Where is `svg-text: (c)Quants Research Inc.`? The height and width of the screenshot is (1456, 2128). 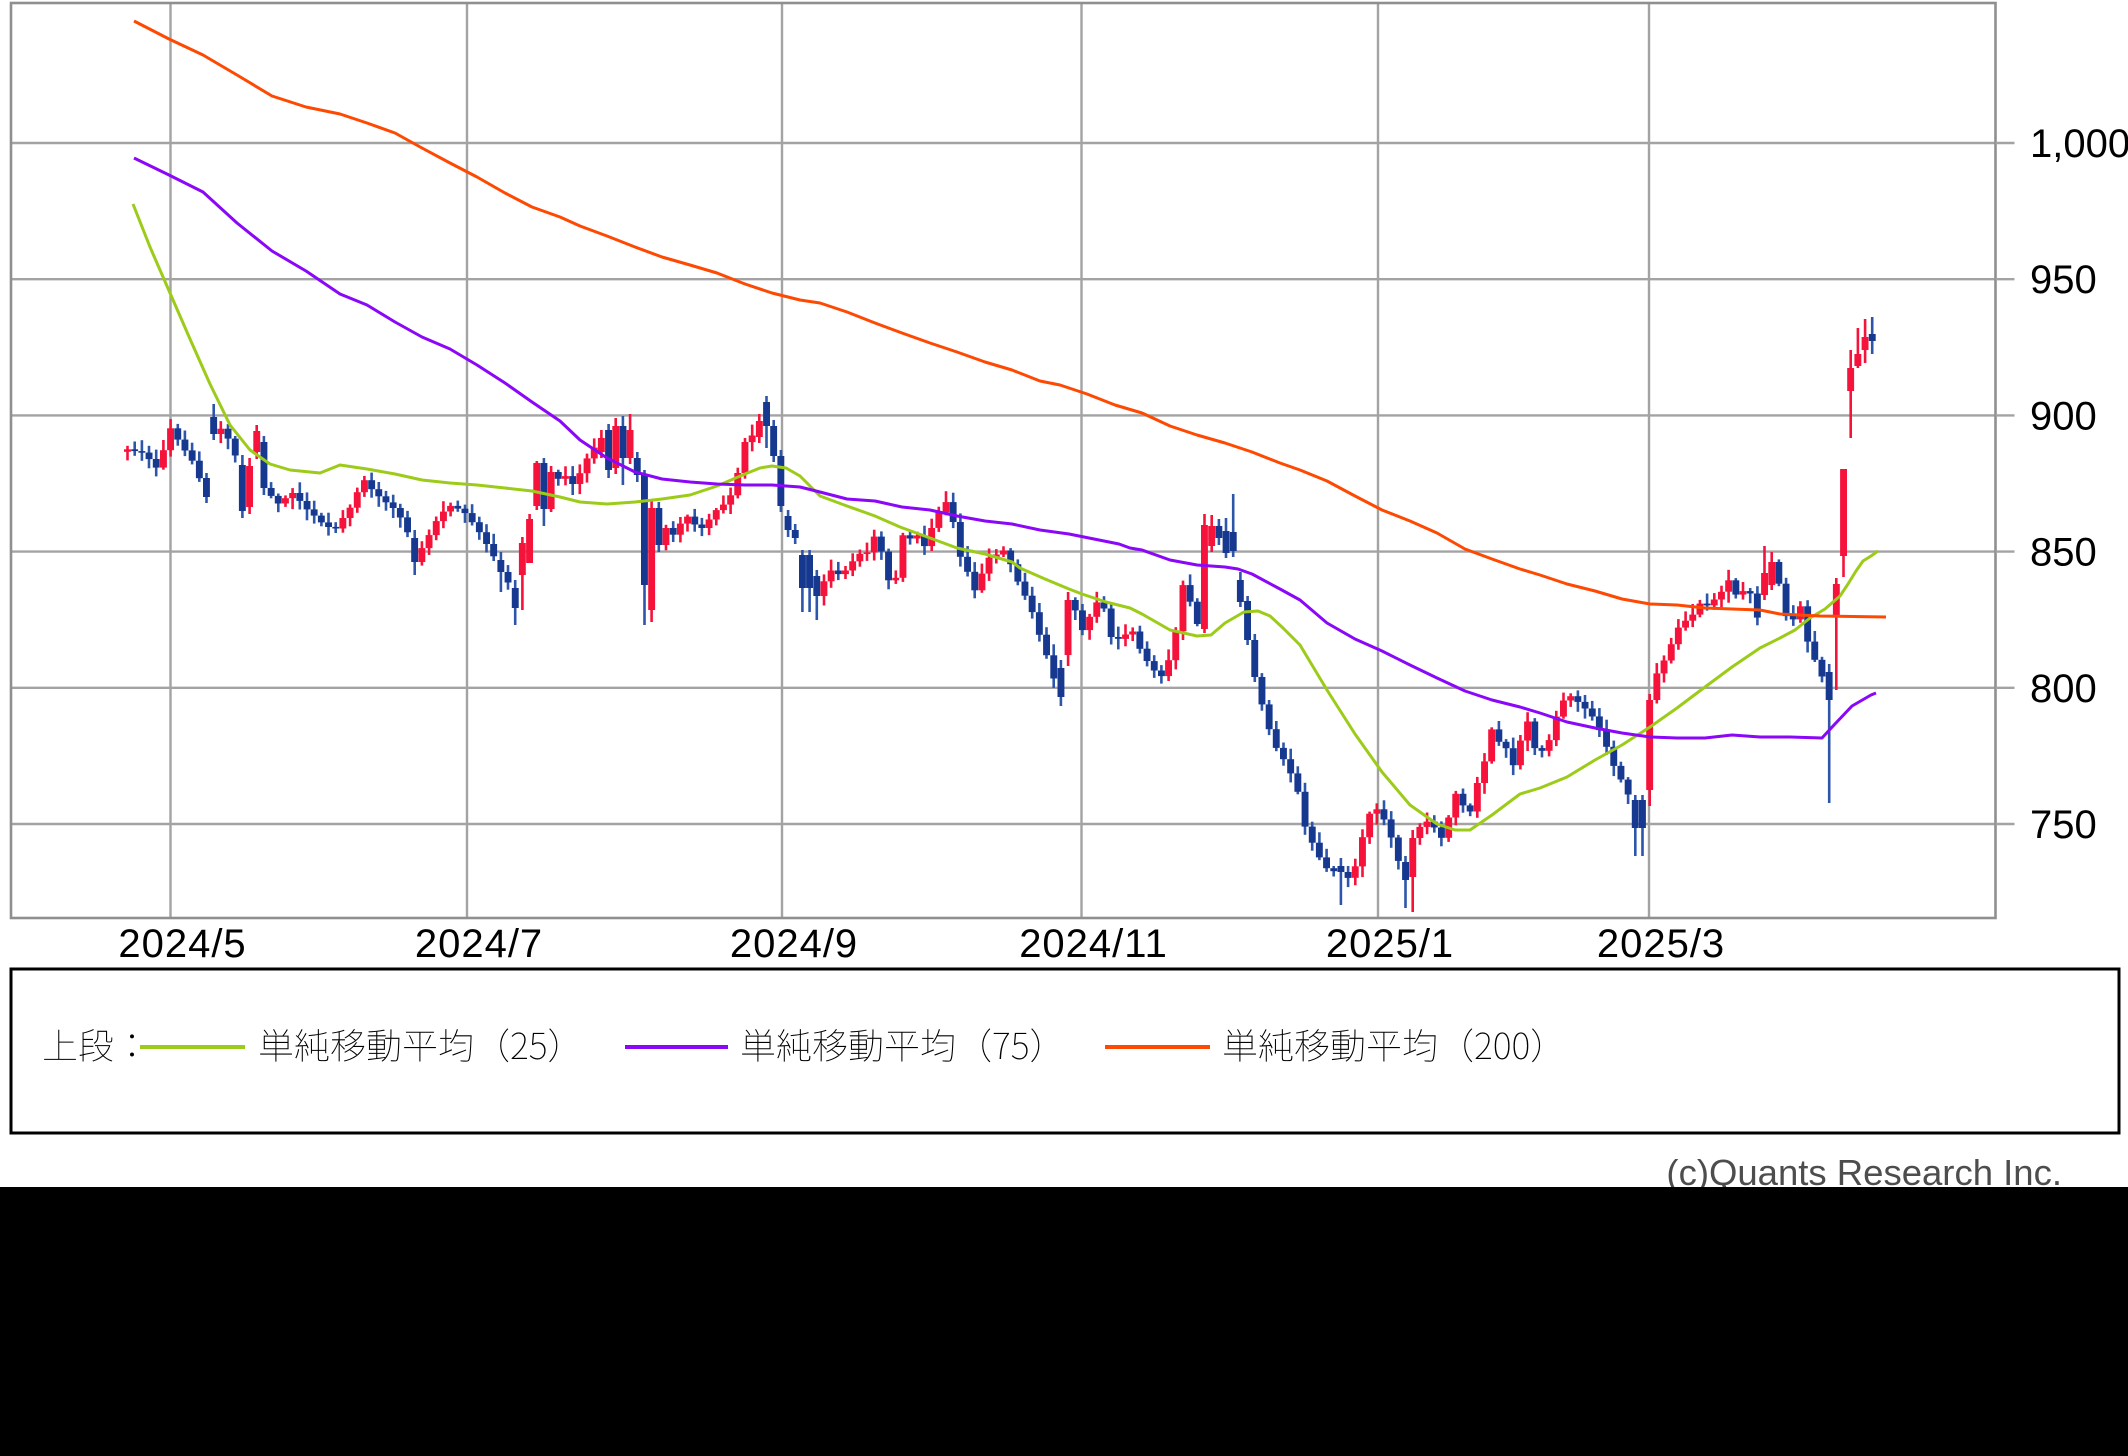 svg-text: (c)Quants Research Inc. is located at coordinates (1864, 1172).